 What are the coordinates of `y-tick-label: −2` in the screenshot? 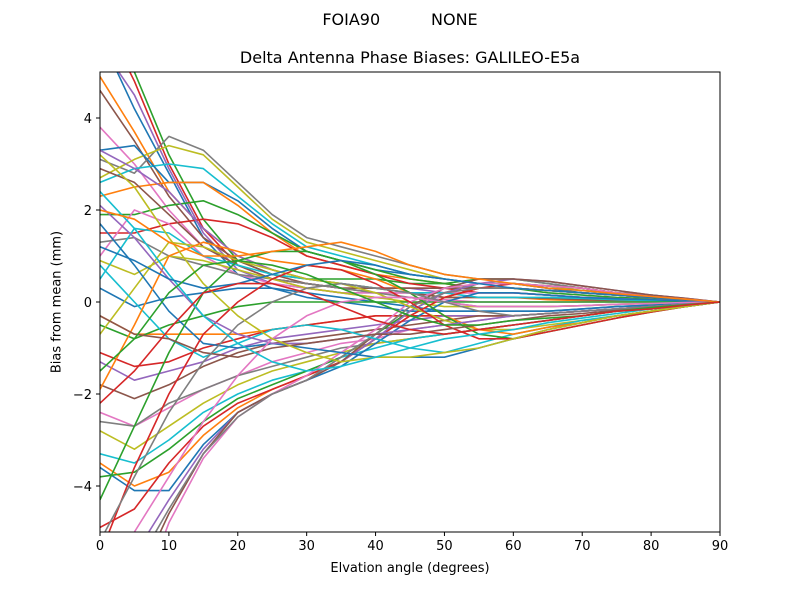 It's located at (82, 395).